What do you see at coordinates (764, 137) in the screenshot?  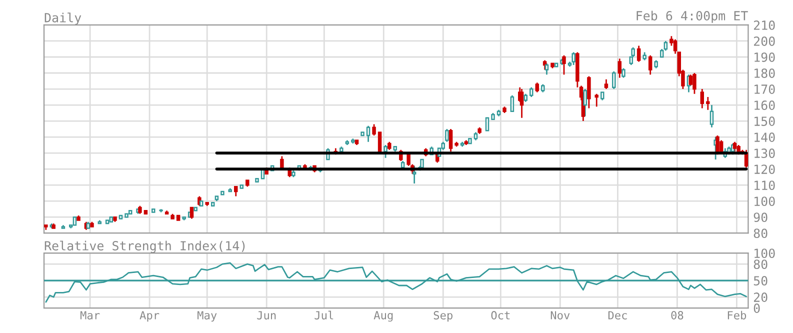 I see `y-tick-label: 140` at bounding box center [764, 137].